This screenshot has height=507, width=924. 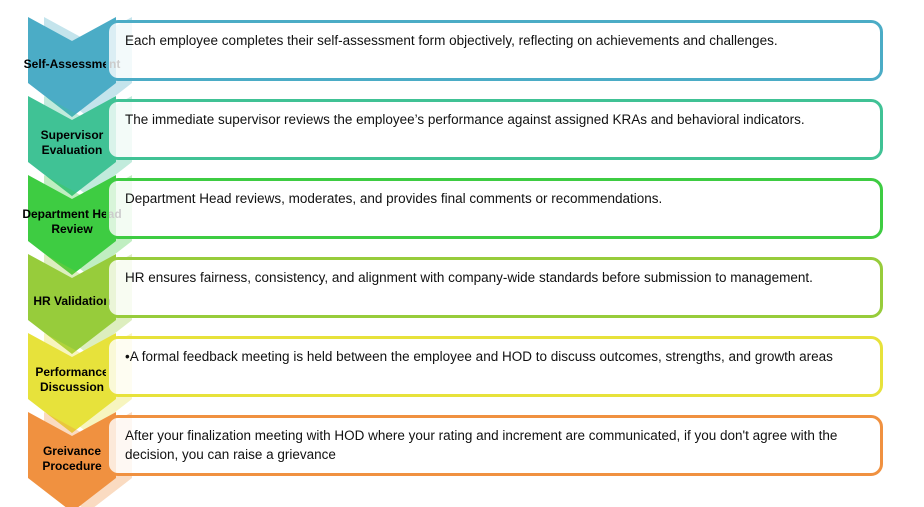 What do you see at coordinates (72, 142) in the screenshot?
I see `step-label: Supervisor Evaluation` at bounding box center [72, 142].